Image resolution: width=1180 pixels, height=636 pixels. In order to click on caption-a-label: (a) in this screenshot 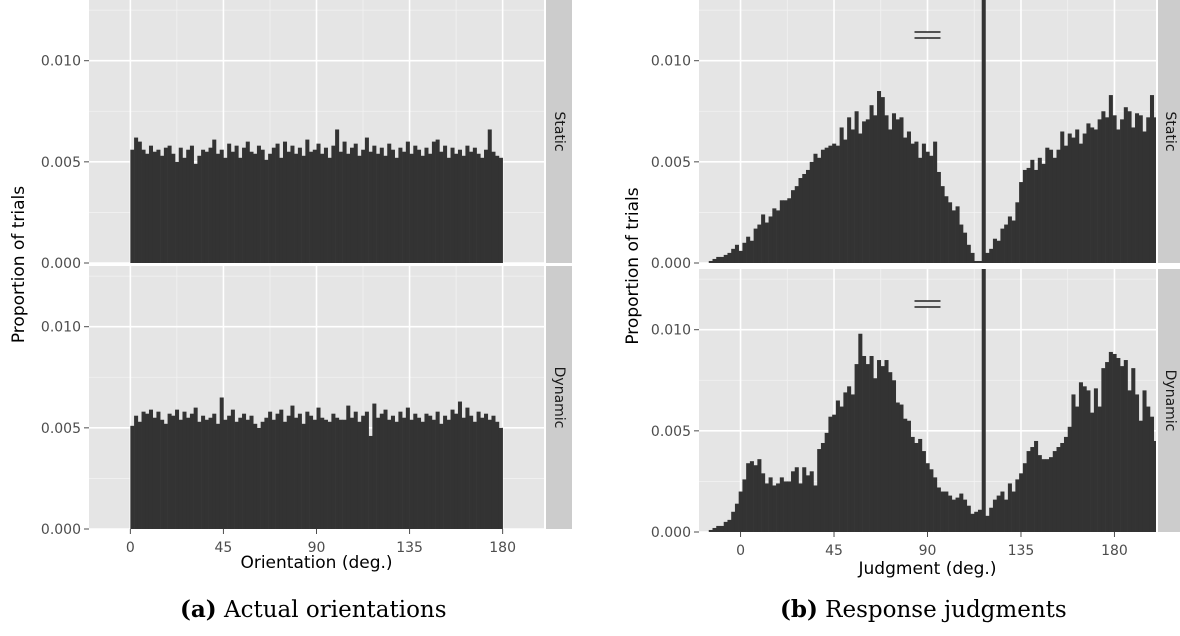, I will do `click(198, 609)`.